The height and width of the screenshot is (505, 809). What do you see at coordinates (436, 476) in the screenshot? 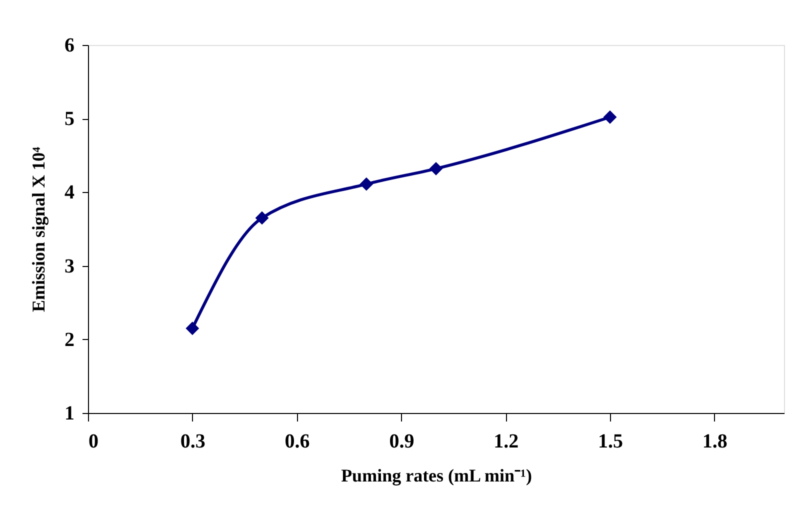
I see `x-axis-title: Puming rates (mL min⁻¹)` at bounding box center [436, 476].